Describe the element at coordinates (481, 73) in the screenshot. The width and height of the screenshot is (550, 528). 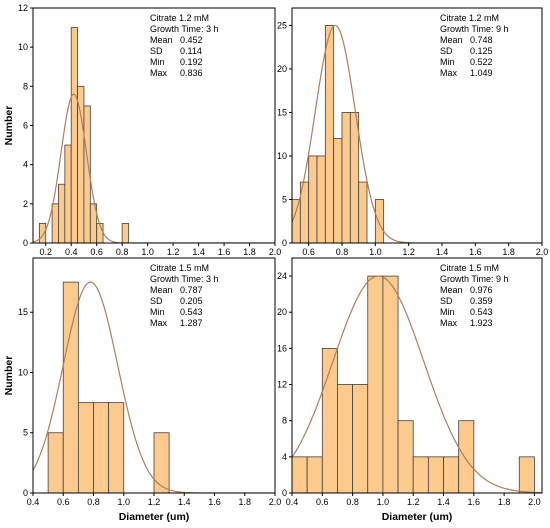
I see `stat-value: 1.049` at that location.